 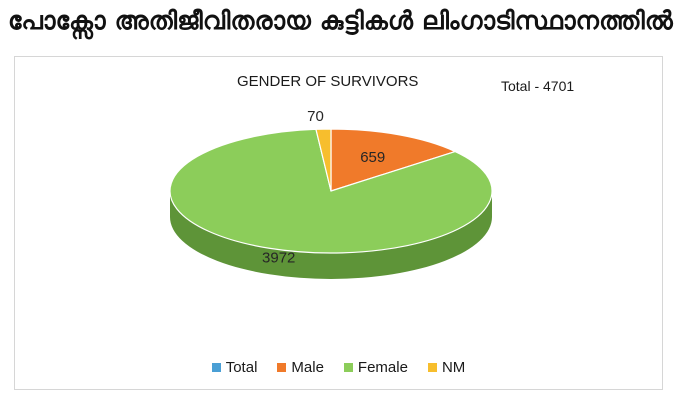 I want to click on data-label-nm: 70, so click(x=315, y=116).